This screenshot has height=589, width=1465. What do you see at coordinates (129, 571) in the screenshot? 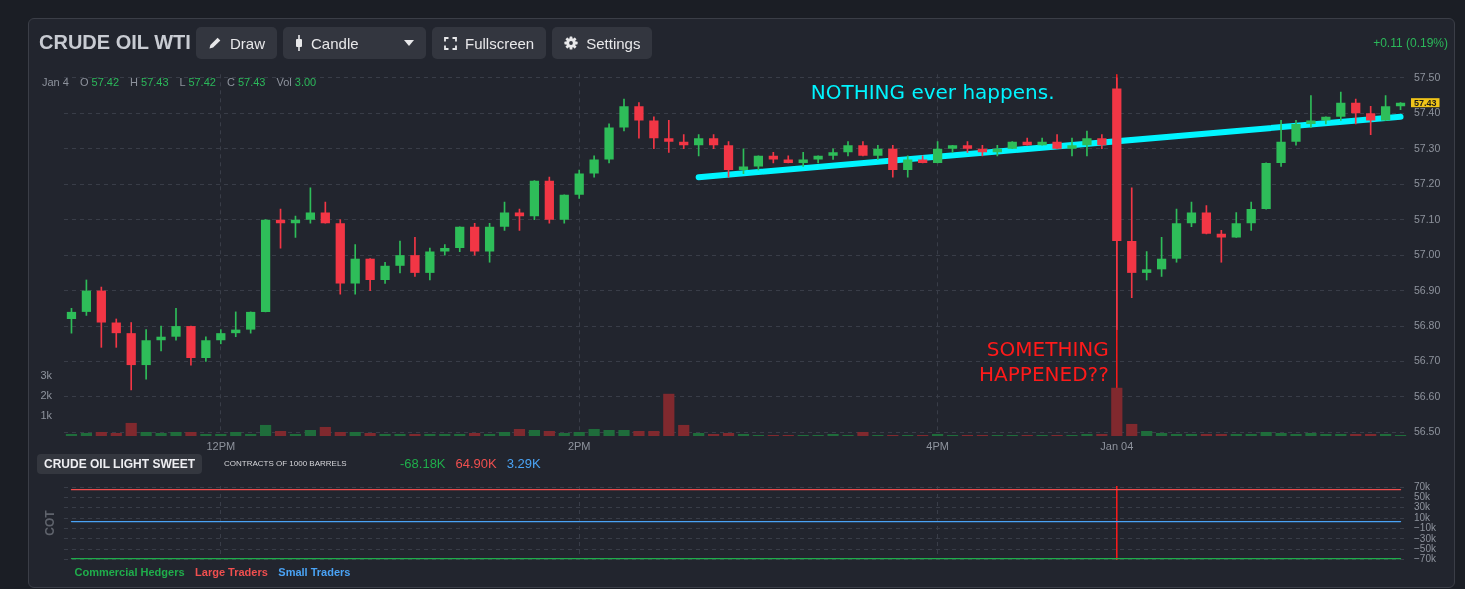
I see `series-label: Commercial Hedgers` at bounding box center [129, 571].